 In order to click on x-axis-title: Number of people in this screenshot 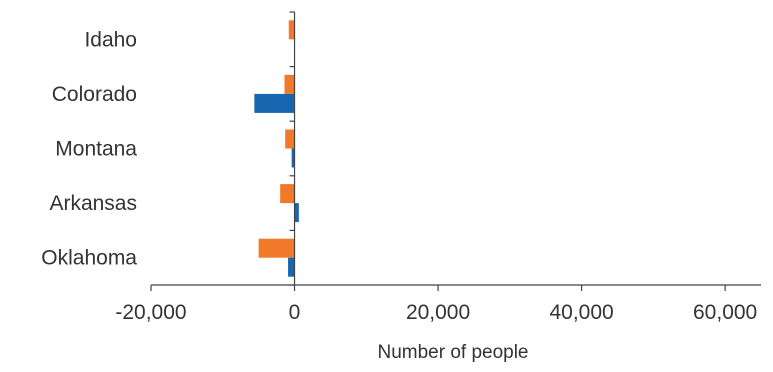, I will do `click(452, 352)`.